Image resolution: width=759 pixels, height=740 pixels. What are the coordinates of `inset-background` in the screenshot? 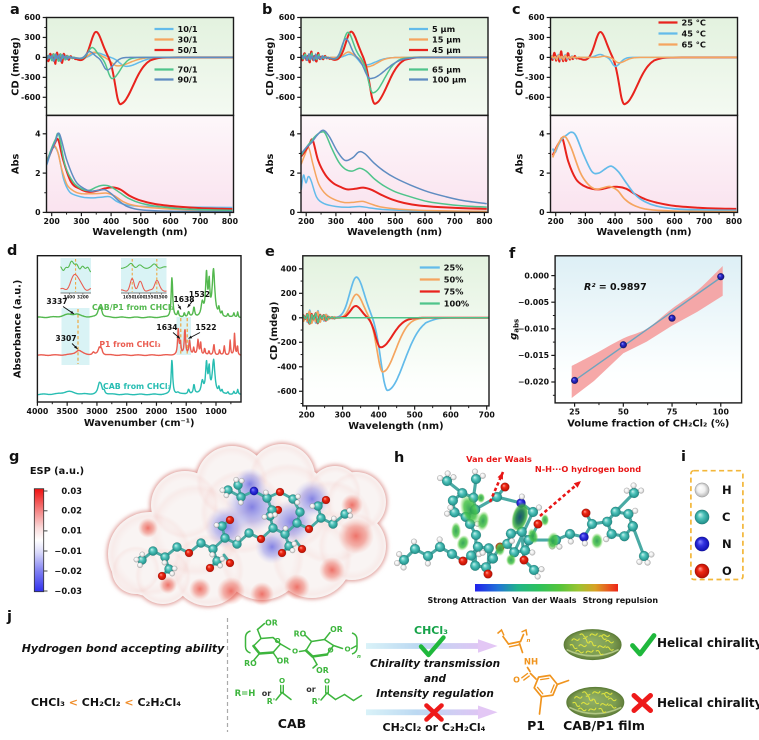 It's located at (144, 275).